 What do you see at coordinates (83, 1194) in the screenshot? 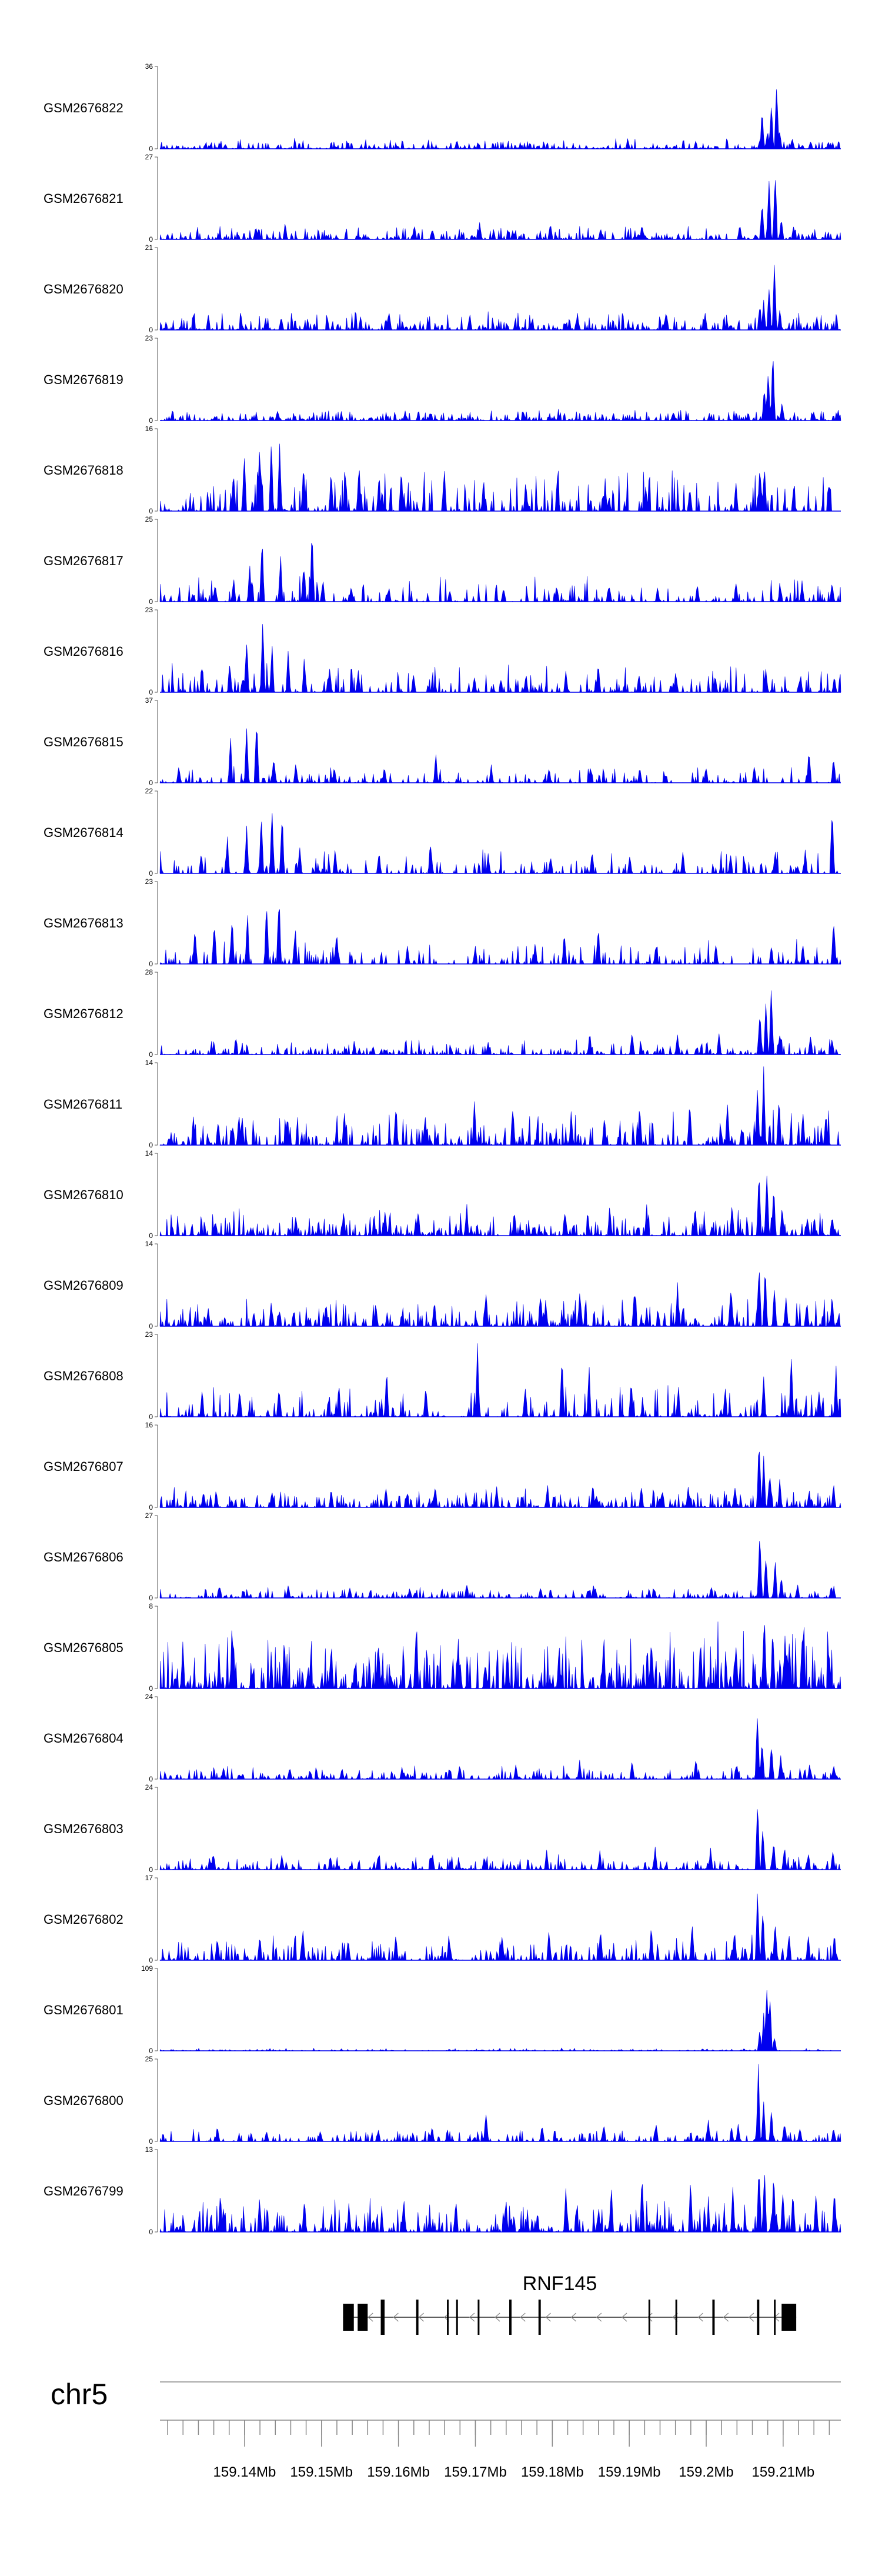
I see `track-label: GSM2676810` at bounding box center [83, 1194].